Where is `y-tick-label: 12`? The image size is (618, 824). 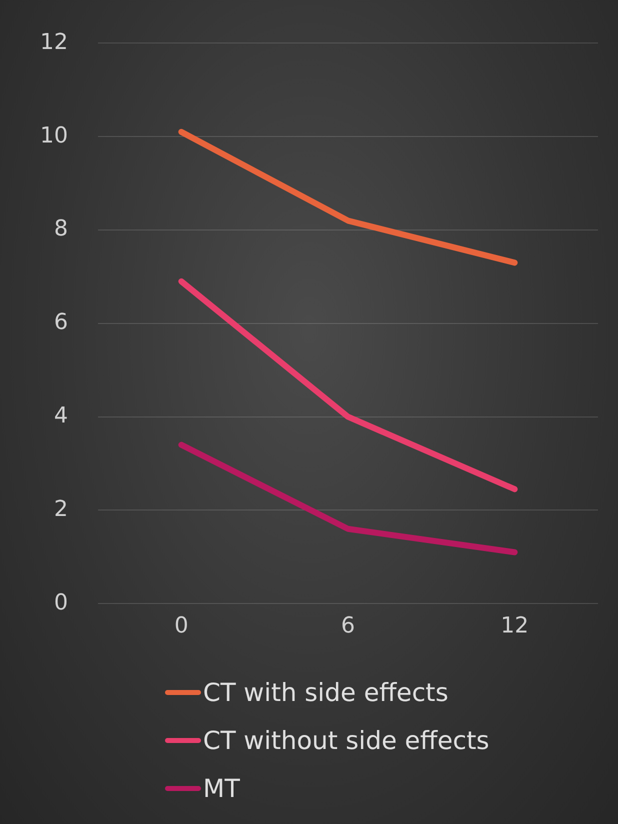 y-tick-label: 12 is located at coordinates (54, 42).